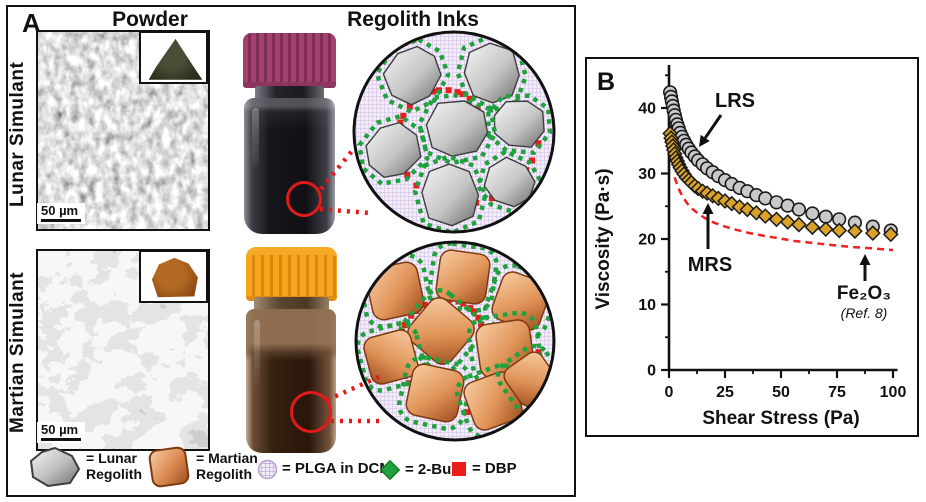 This screenshot has width=926, height=502. I want to click on scale-bar-martian: 50 µm, so click(61, 432).